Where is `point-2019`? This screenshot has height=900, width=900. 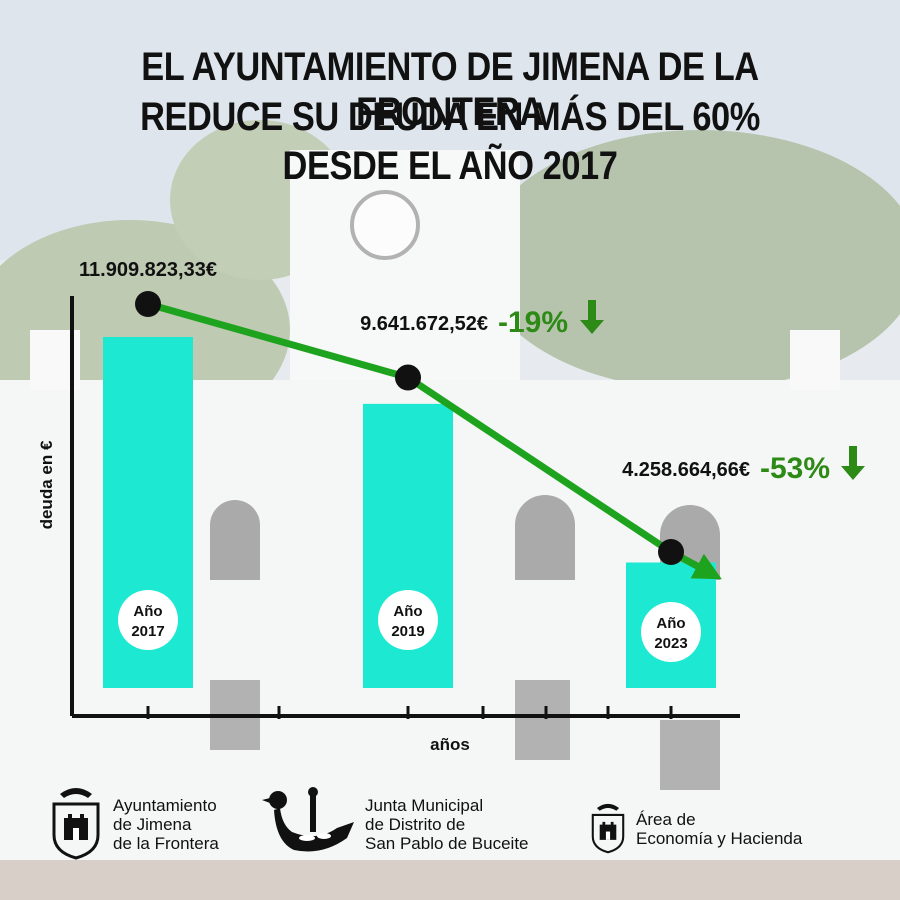
point-2019 is located at coordinates (408, 377).